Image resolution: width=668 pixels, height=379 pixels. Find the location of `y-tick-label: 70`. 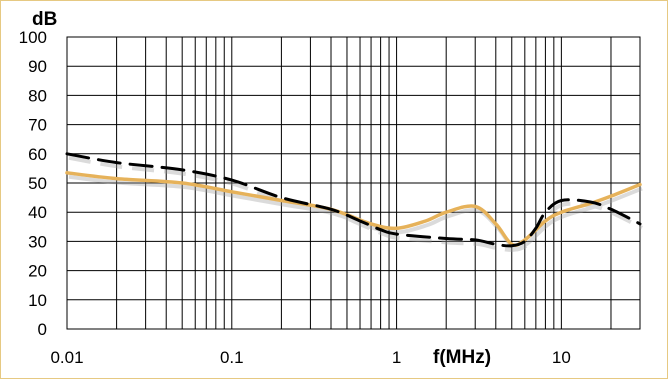

y-tick-label: 70 is located at coordinates (37, 125).